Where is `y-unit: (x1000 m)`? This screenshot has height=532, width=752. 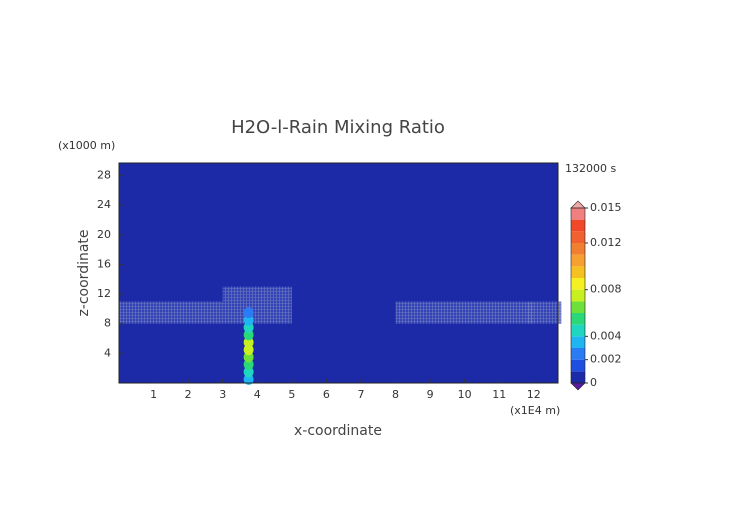 y-unit: (x1000 m) is located at coordinates (86, 145).